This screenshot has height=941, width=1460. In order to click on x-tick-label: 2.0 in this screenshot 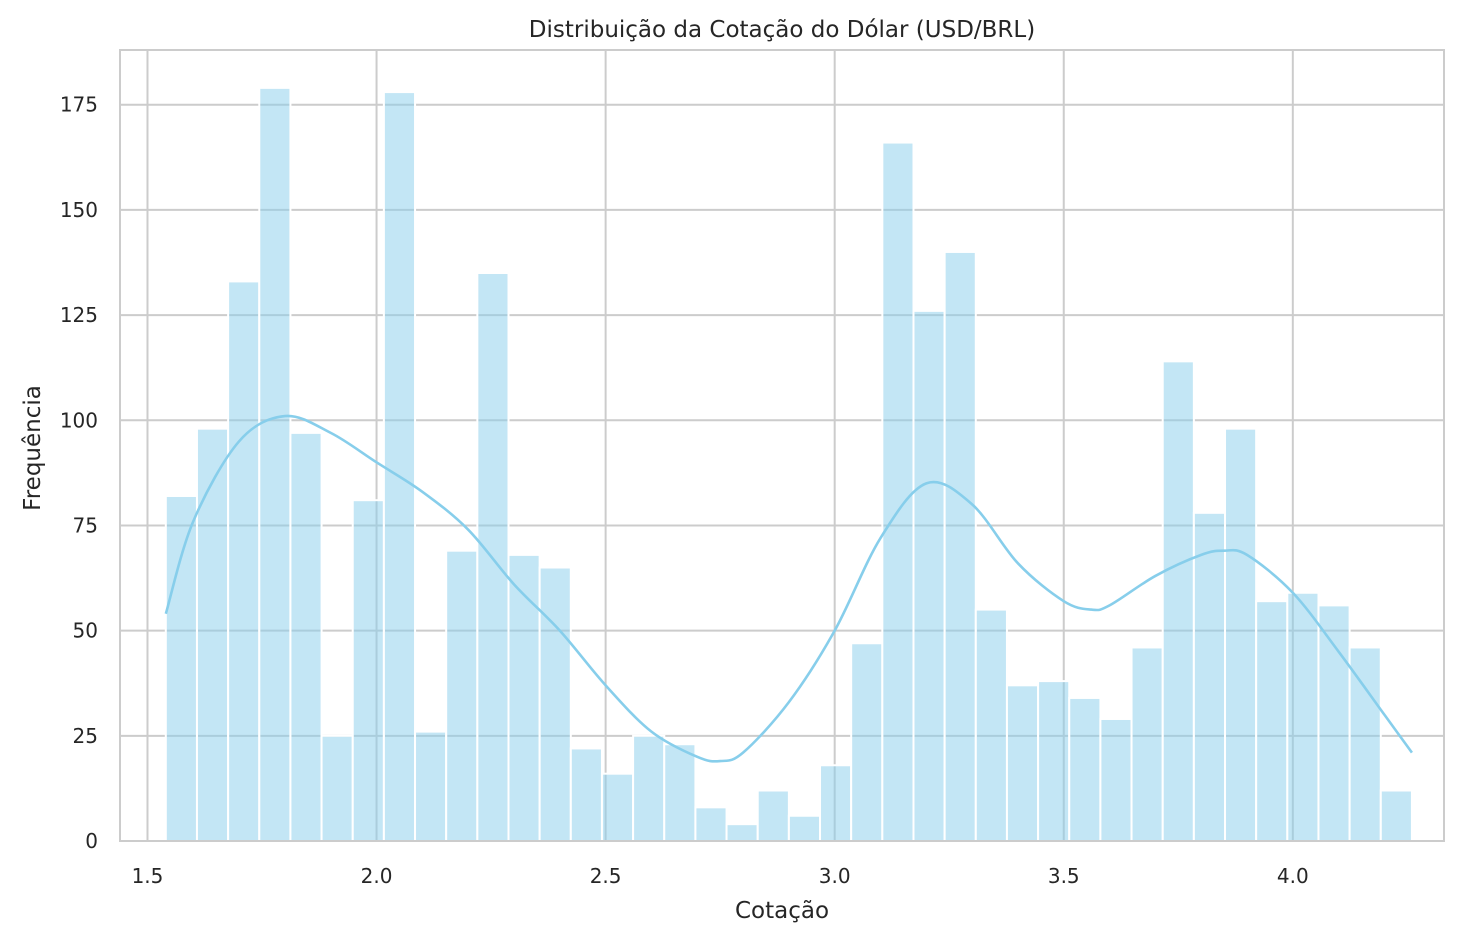, I will do `click(377, 876)`.